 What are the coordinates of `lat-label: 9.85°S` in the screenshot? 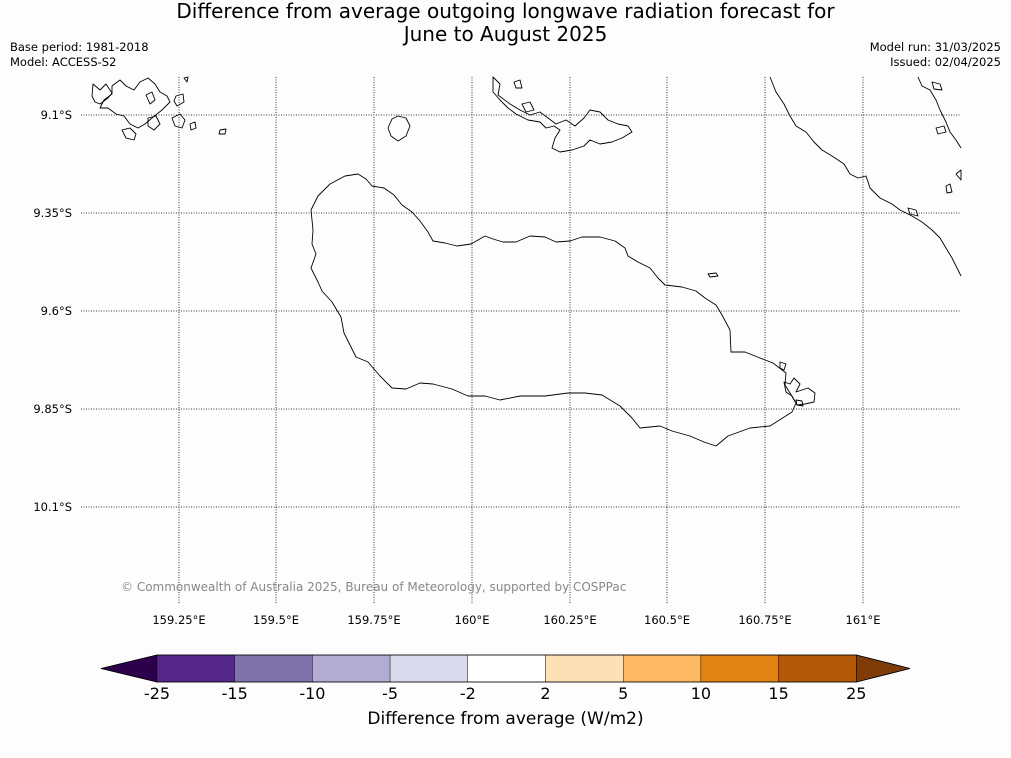 It's located at (52, 409).